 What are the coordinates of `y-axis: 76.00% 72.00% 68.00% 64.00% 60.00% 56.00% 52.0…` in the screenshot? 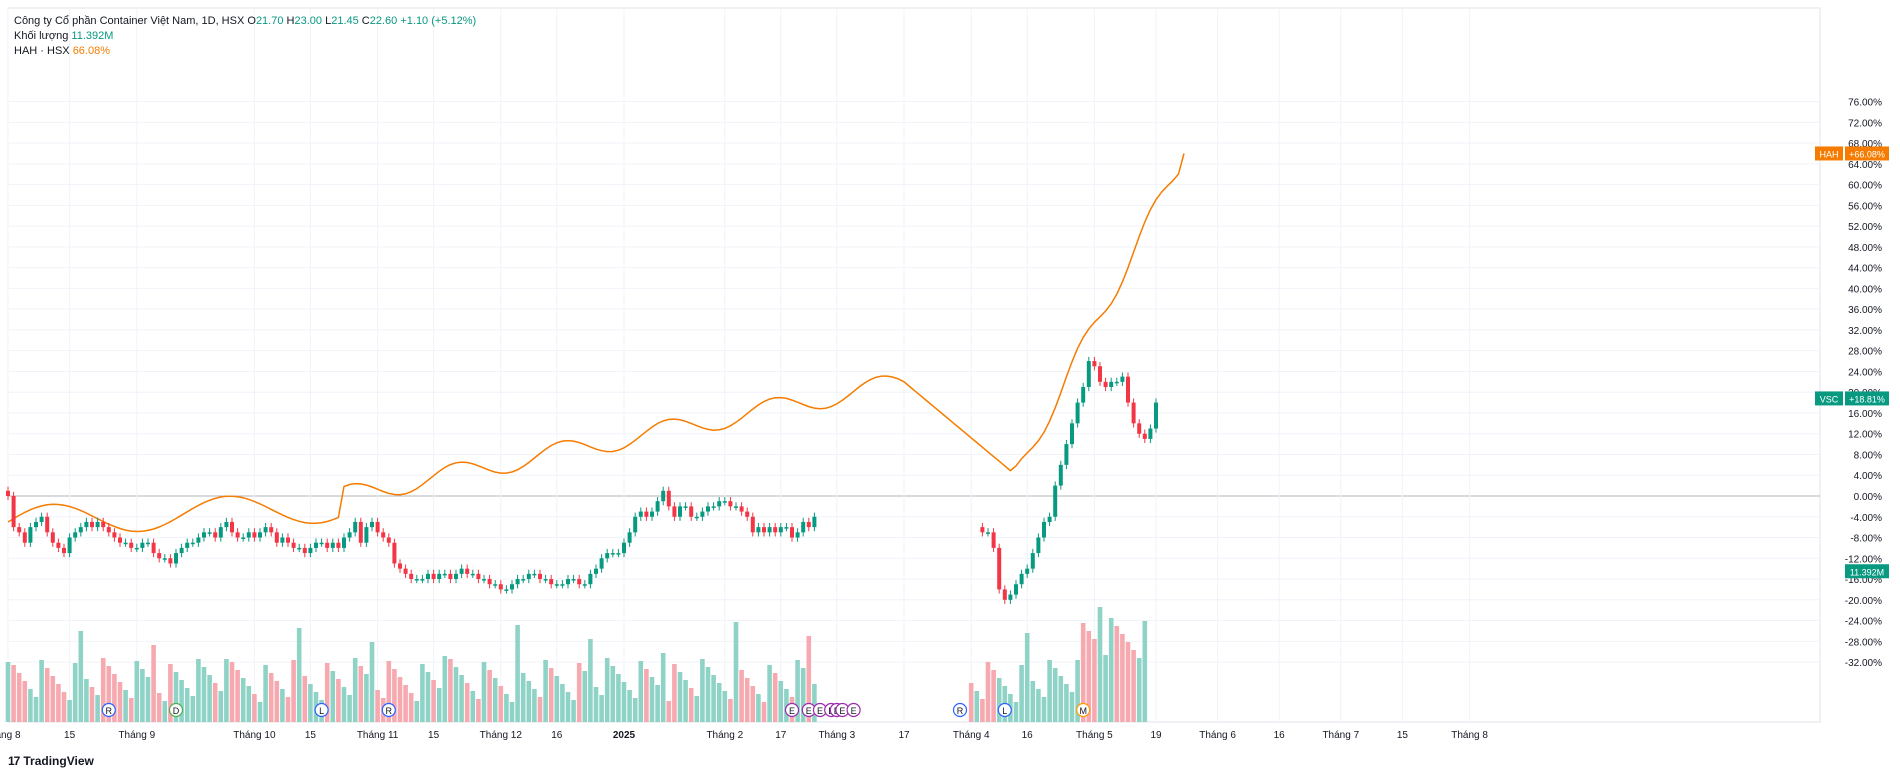 It's located at (1863, 384).